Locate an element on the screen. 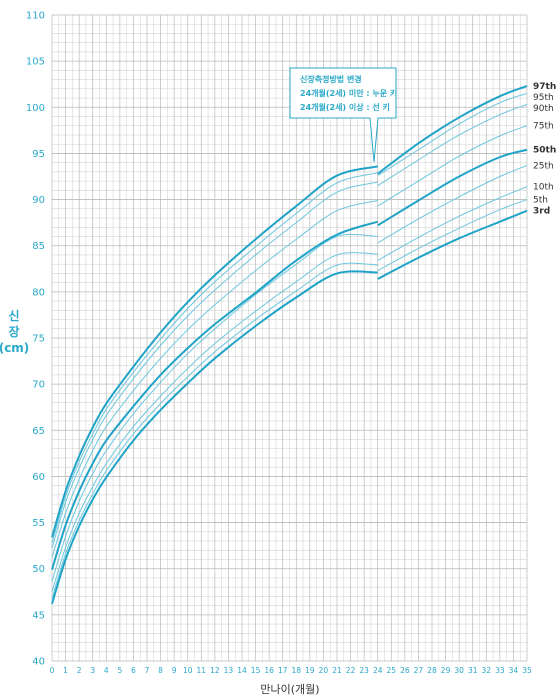  percentile-label-3rd: 3rd is located at coordinates (541, 212).